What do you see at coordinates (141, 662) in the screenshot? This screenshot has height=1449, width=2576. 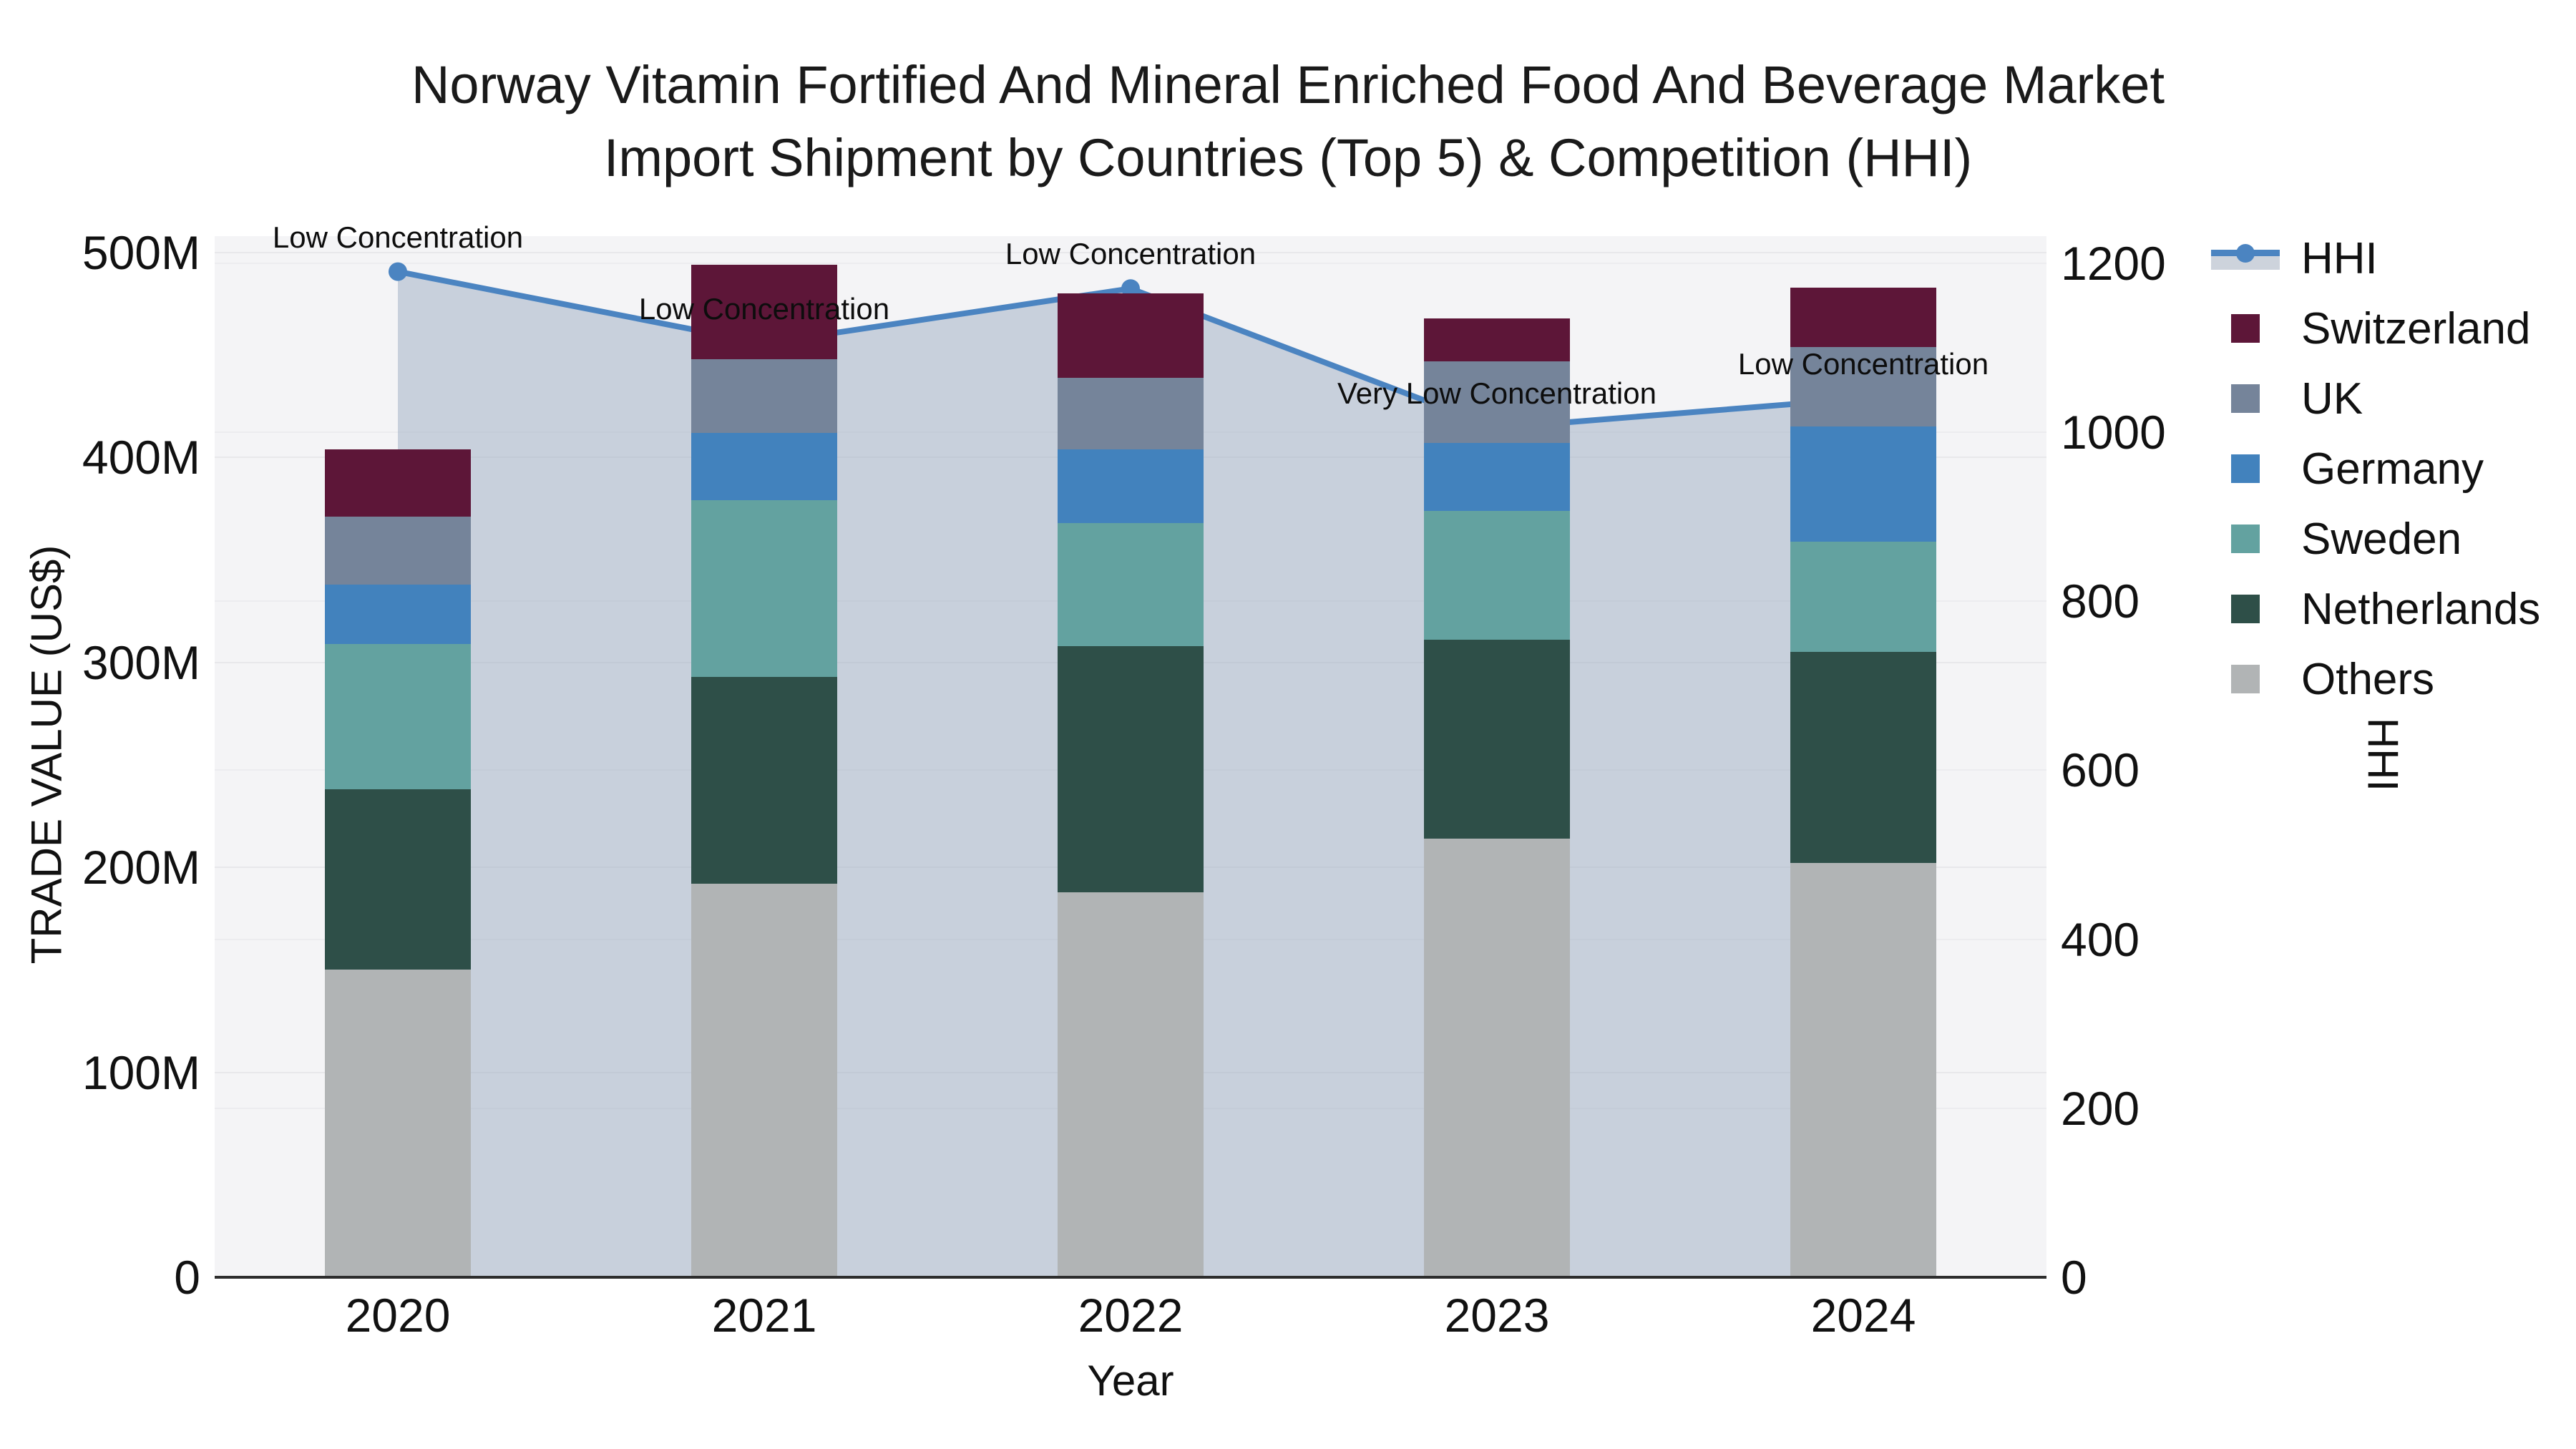 I see `left-axis-tick-label: 300M` at bounding box center [141, 662].